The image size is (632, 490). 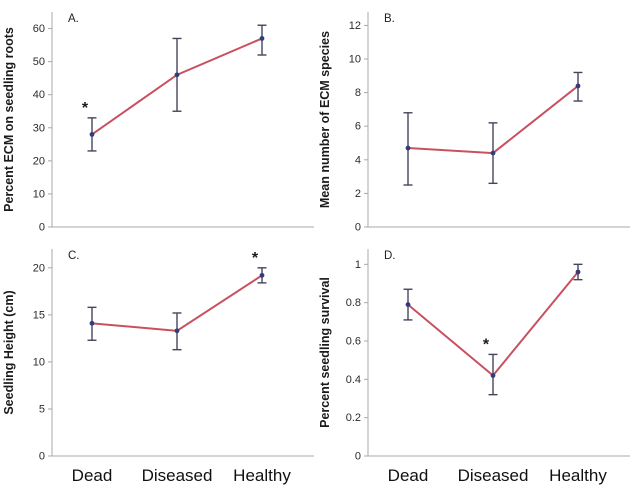 What do you see at coordinates (353, 418) in the screenshot?
I see `y-tick-label: 0.2` at bounding box center [353, 418].